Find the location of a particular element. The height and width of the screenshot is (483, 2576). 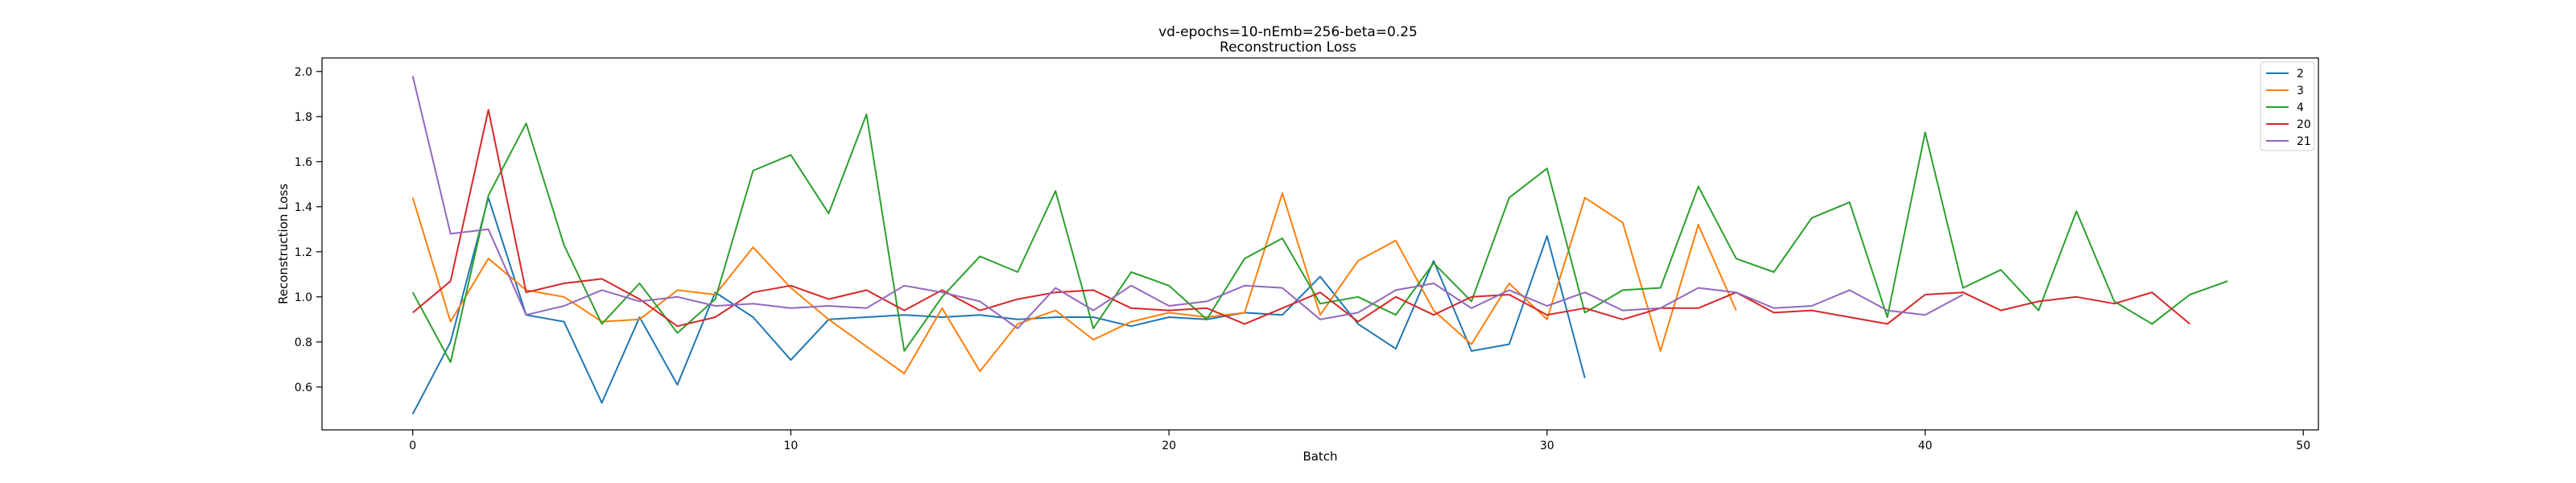

y-tick-label: 1.2 is located at coordinates (303, 252).